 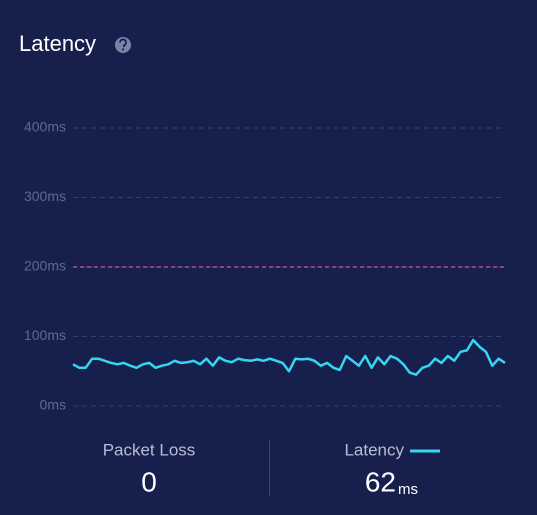 I want to click on y-tick-label: 200ms, so click(x=45, y=266).